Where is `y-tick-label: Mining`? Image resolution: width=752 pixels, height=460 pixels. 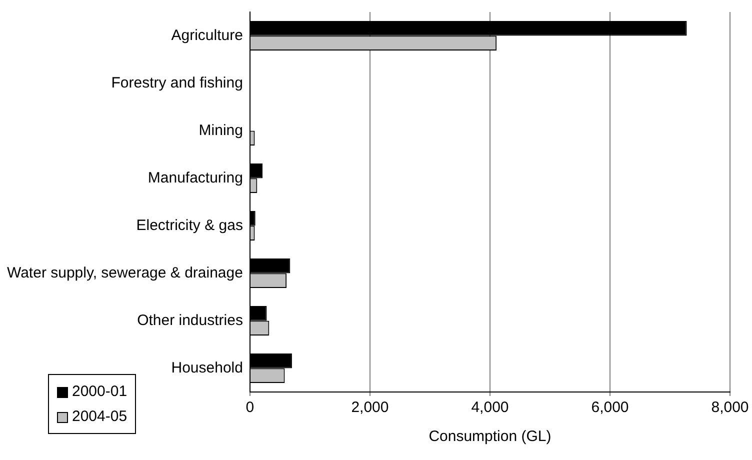
y-tick-label: Mining is located at coordinates (220, 130).